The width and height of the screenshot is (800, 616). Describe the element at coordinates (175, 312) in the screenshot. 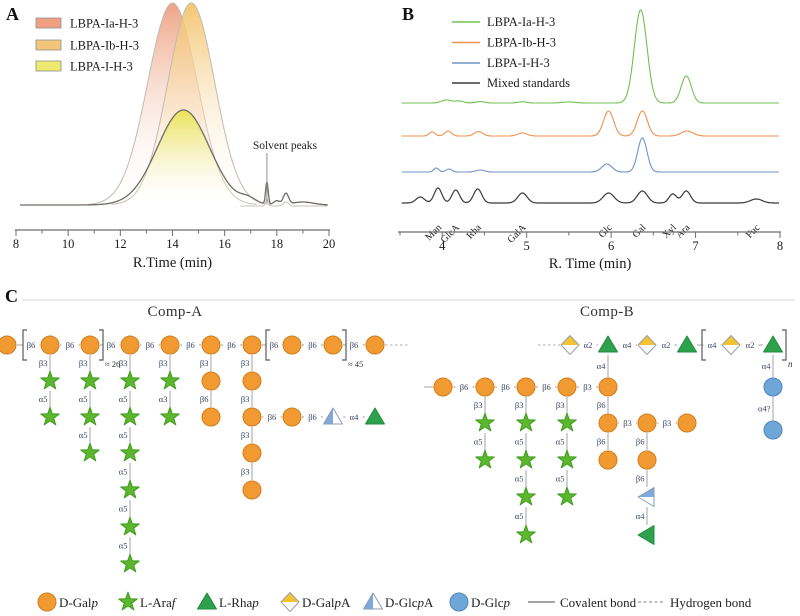

I see `comp-a-title: Comp-A` at that location.